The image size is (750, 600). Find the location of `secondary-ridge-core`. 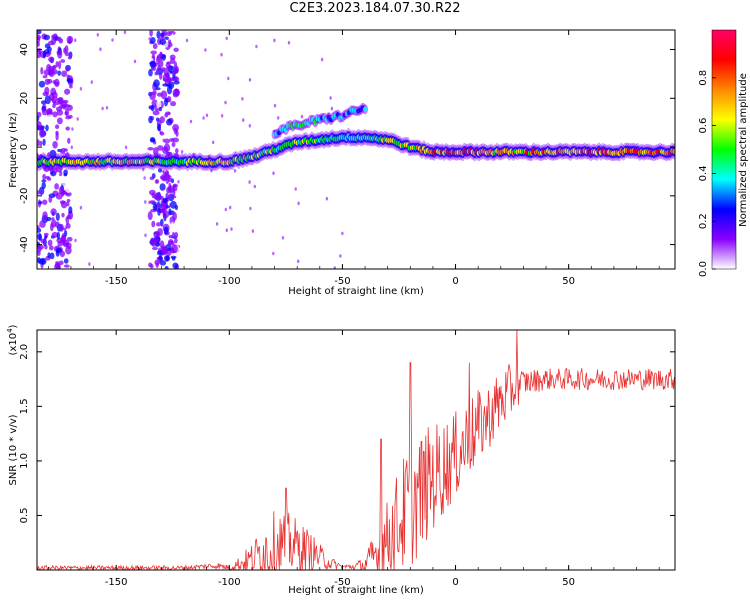

secondary-ridge-core is located at coordinates (365, 109).